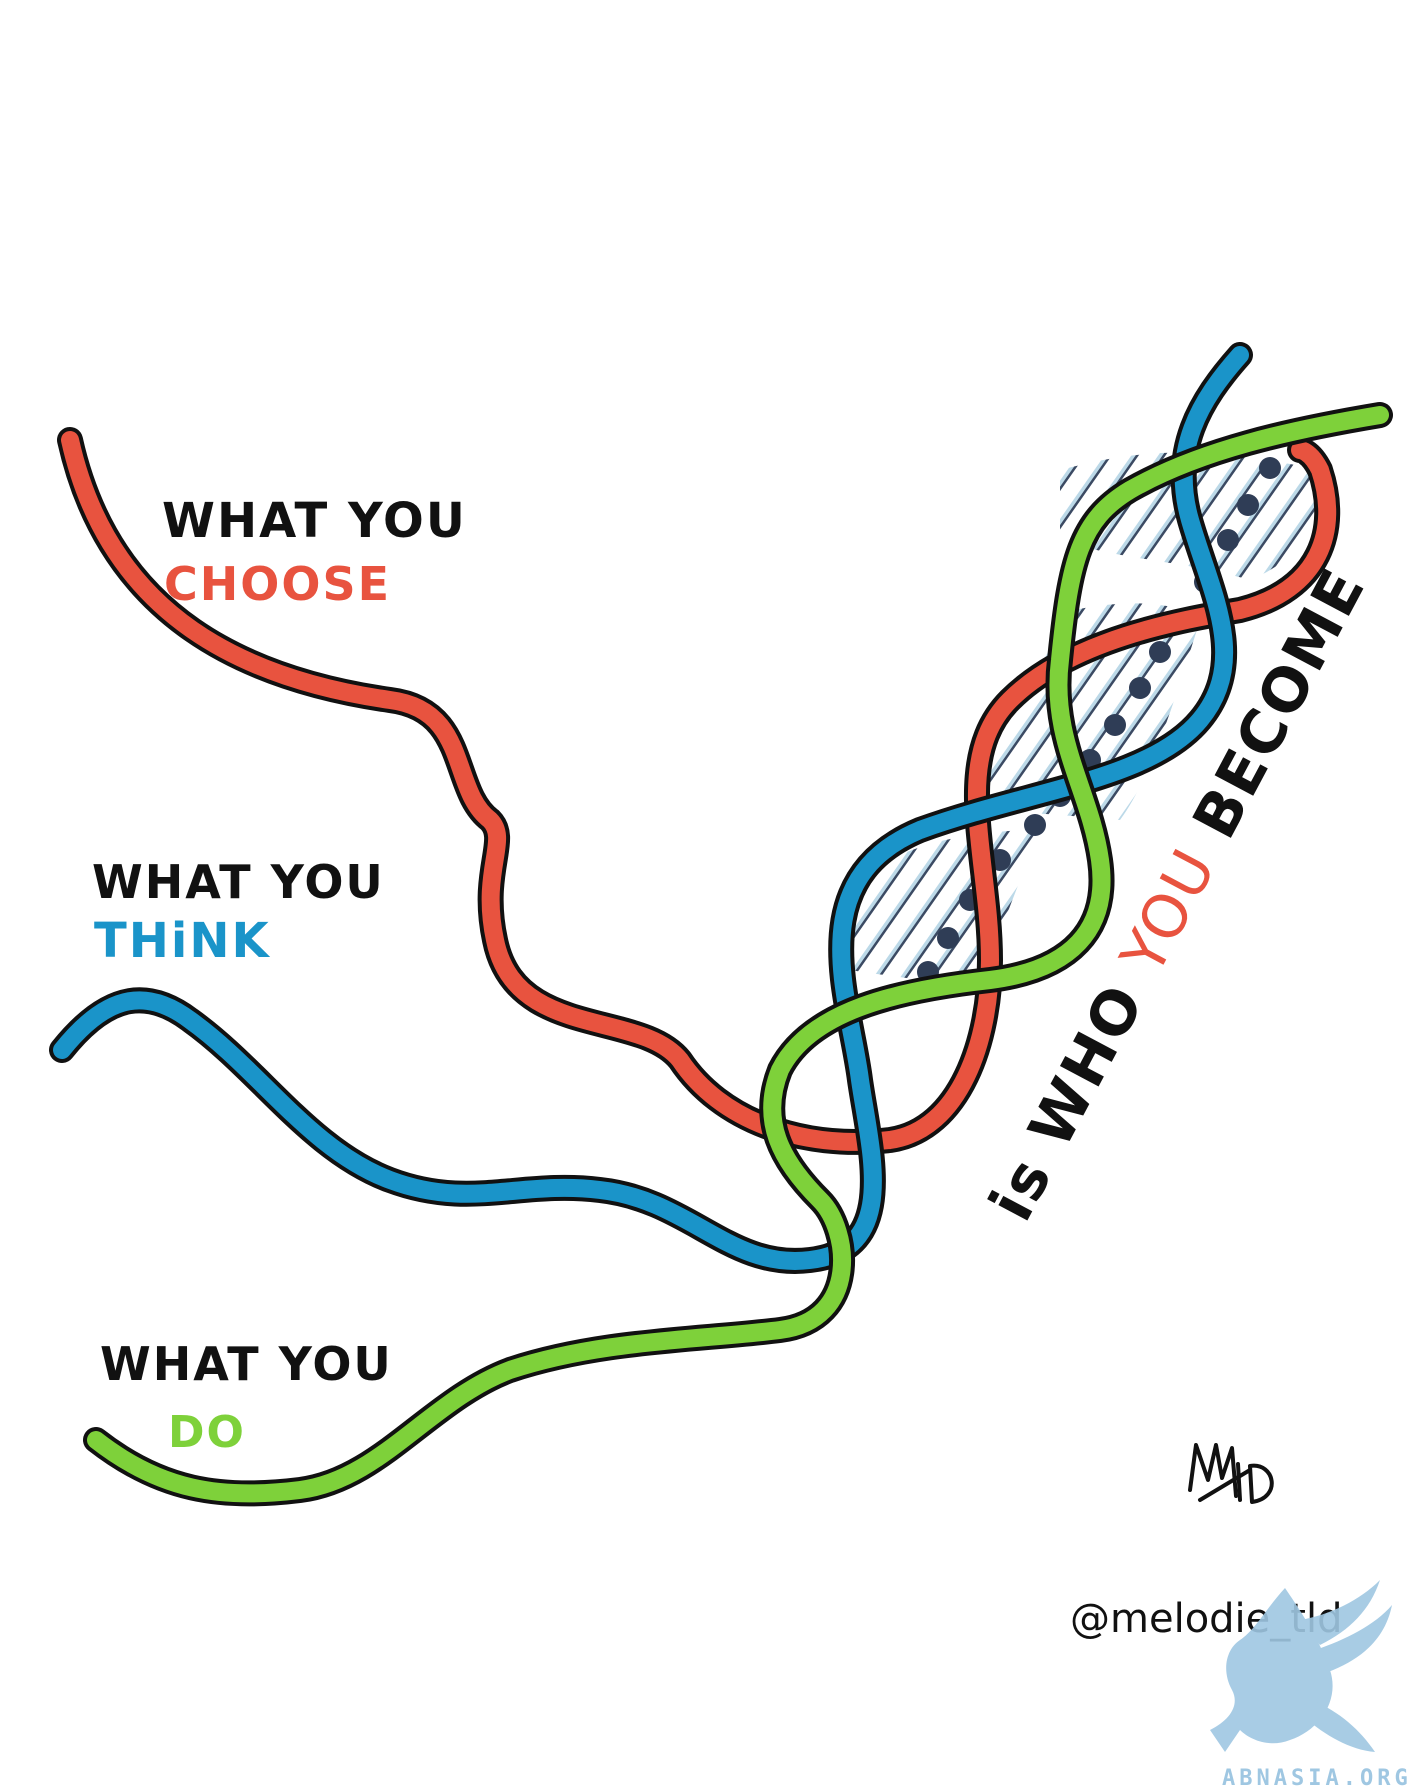  What do you see at coordinates (314, 521) in the screenshot?
I see `label-choose-line1: WHAT YOU` at bounding box center [314, 521].